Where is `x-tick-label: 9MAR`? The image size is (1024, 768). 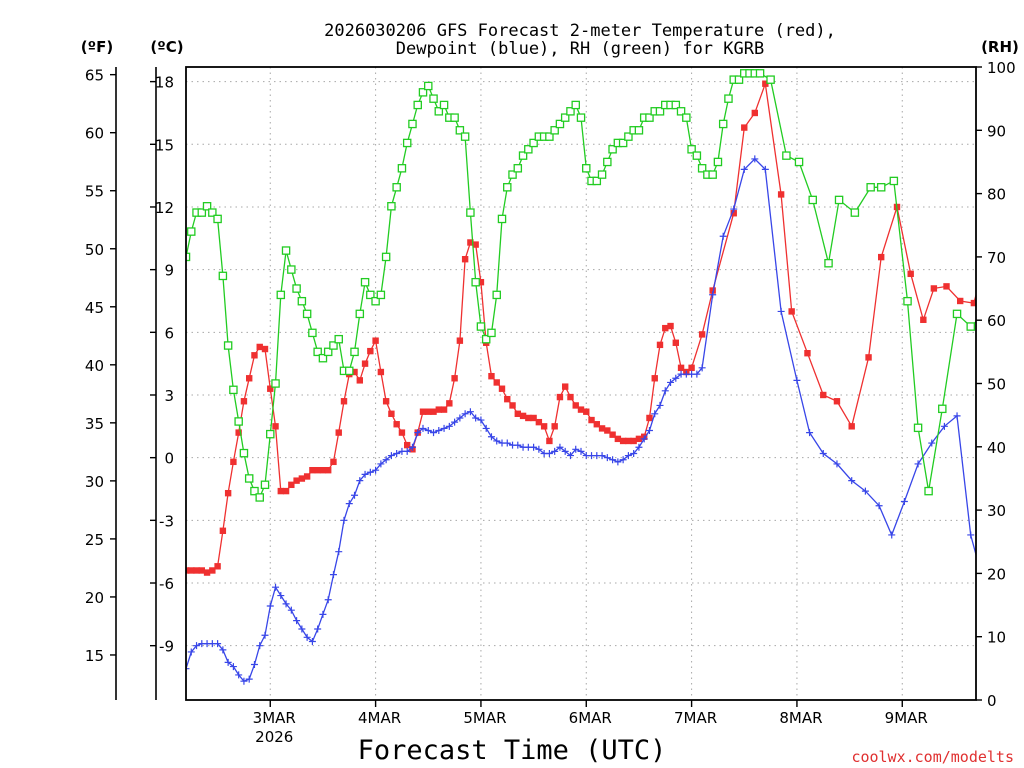 x-tick-label: 9MAR is located at coordinates (906, 718).